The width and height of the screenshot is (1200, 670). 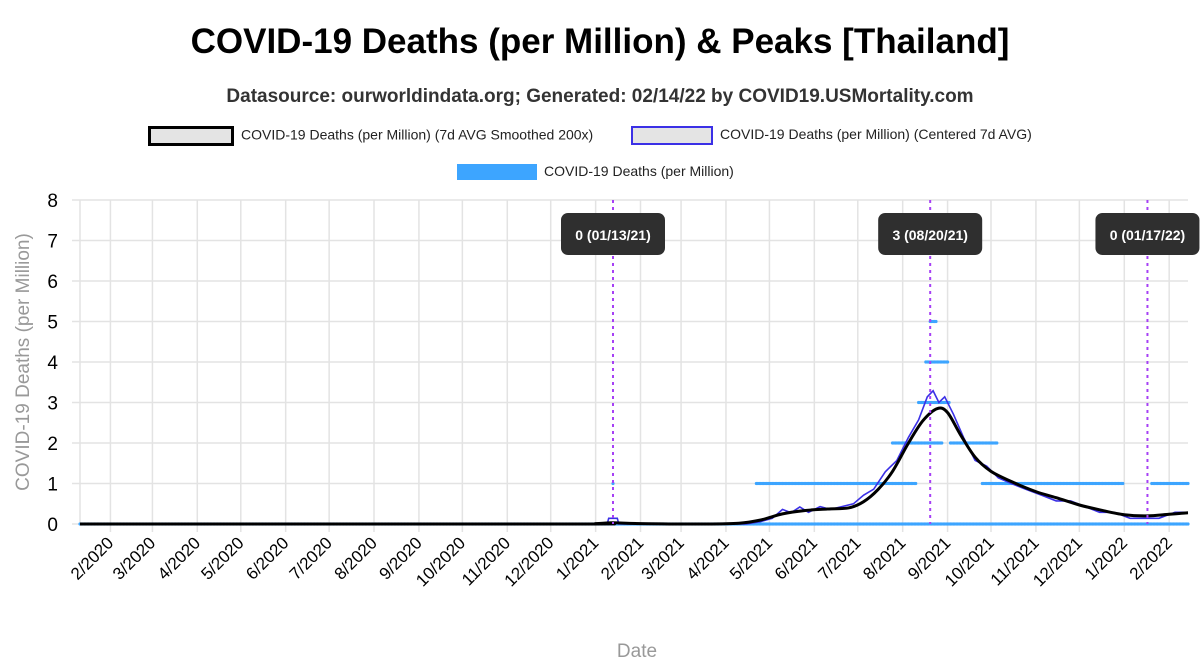 What do you see at coordinates (23, 362) in the screenshot?
I see `y-axis-title: COVID-19 Deaths (per Million)` at bounding box center [23, 362].